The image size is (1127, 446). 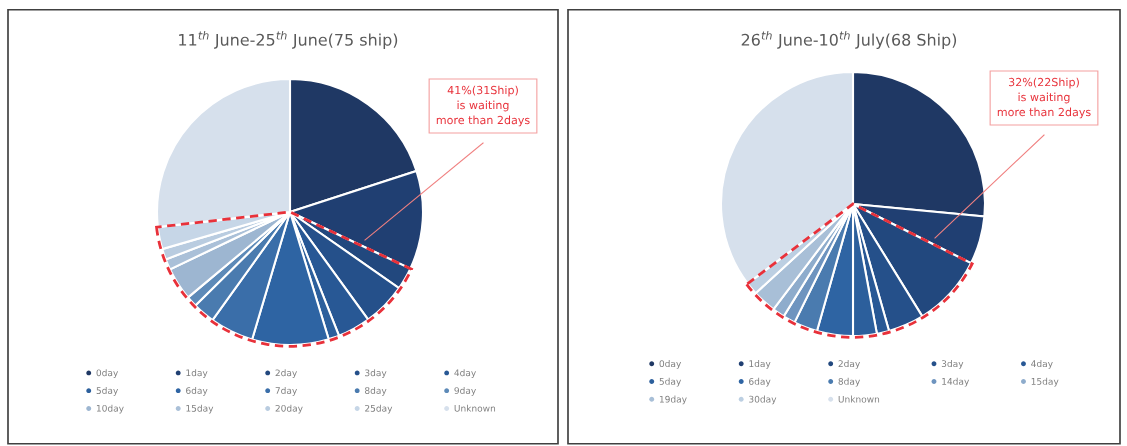 I want to click on legend-label: 14day, so click(x=956, y=382).